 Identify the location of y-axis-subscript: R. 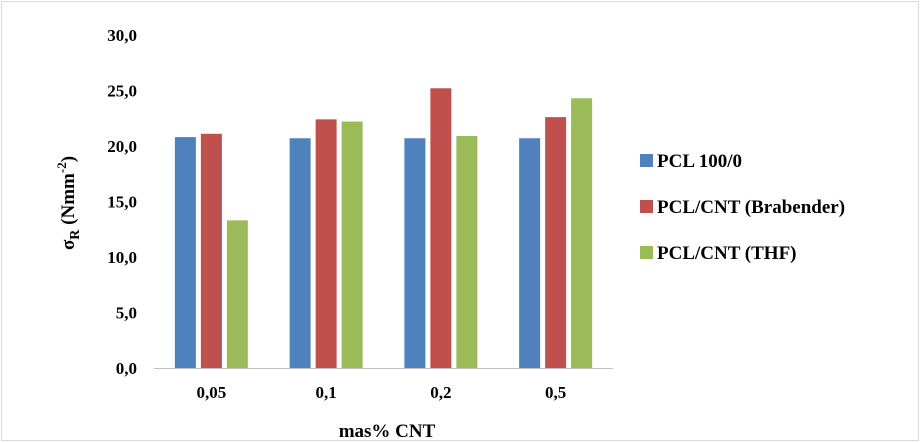
(75, 234).